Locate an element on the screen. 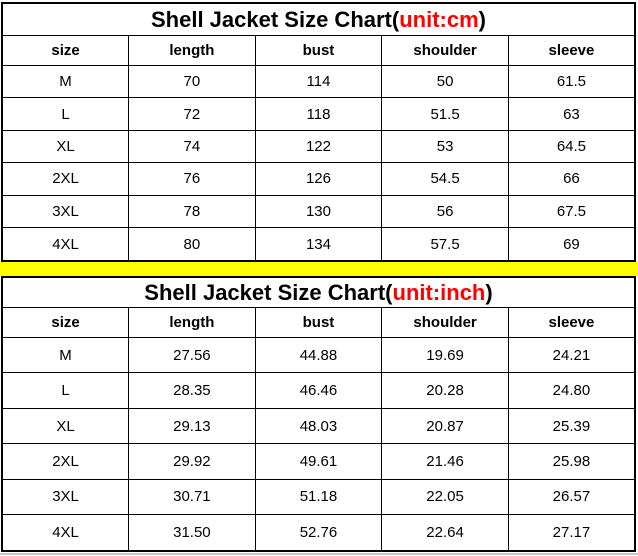 This screenshot has height=556, width=638. measurement-cell: 46.46 is located at coordinates (318, 390).